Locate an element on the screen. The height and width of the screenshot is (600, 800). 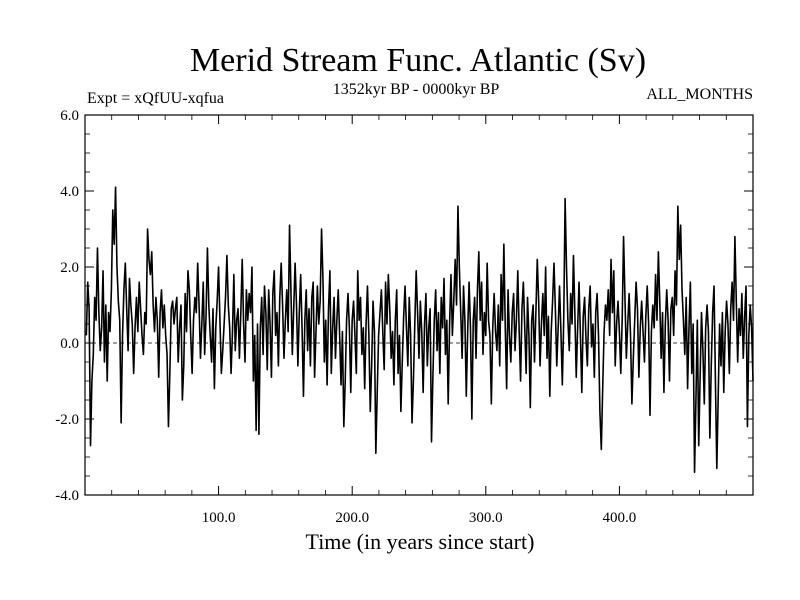
x-tick-label: 400.0 is located at coordinates (620, 518).